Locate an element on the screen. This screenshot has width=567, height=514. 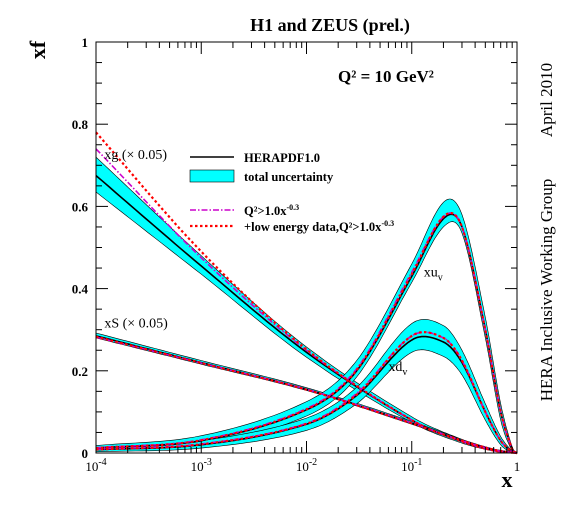
x-tick-label: 10⁻¹ is located at coordinates (411, 465).